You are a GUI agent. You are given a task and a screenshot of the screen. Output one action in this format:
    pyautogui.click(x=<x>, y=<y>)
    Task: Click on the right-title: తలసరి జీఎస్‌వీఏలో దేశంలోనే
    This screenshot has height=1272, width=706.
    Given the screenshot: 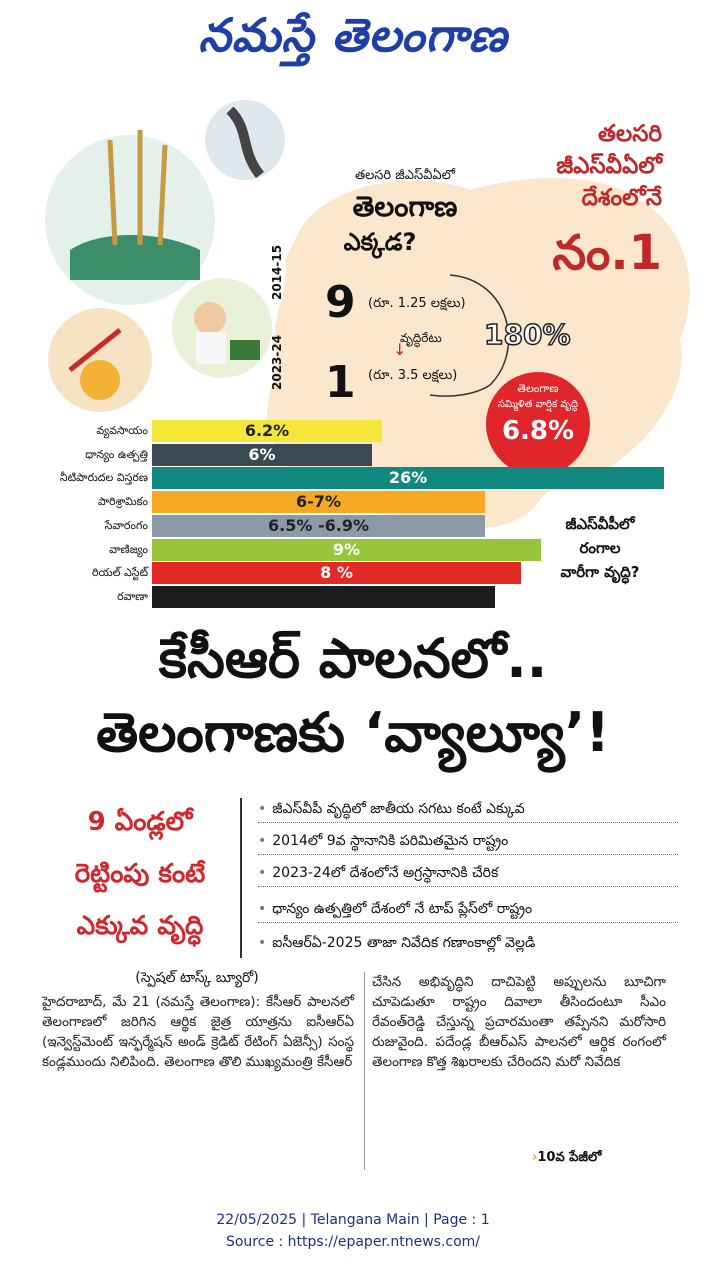 What is the action you would take?
    pyautogui.click(x=596, y=166)
    